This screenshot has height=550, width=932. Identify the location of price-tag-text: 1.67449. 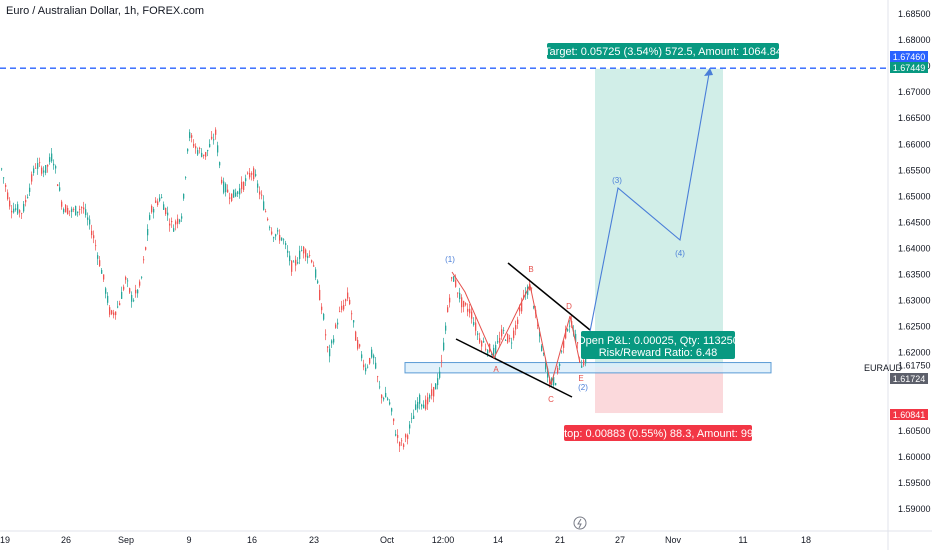
(909, 68).